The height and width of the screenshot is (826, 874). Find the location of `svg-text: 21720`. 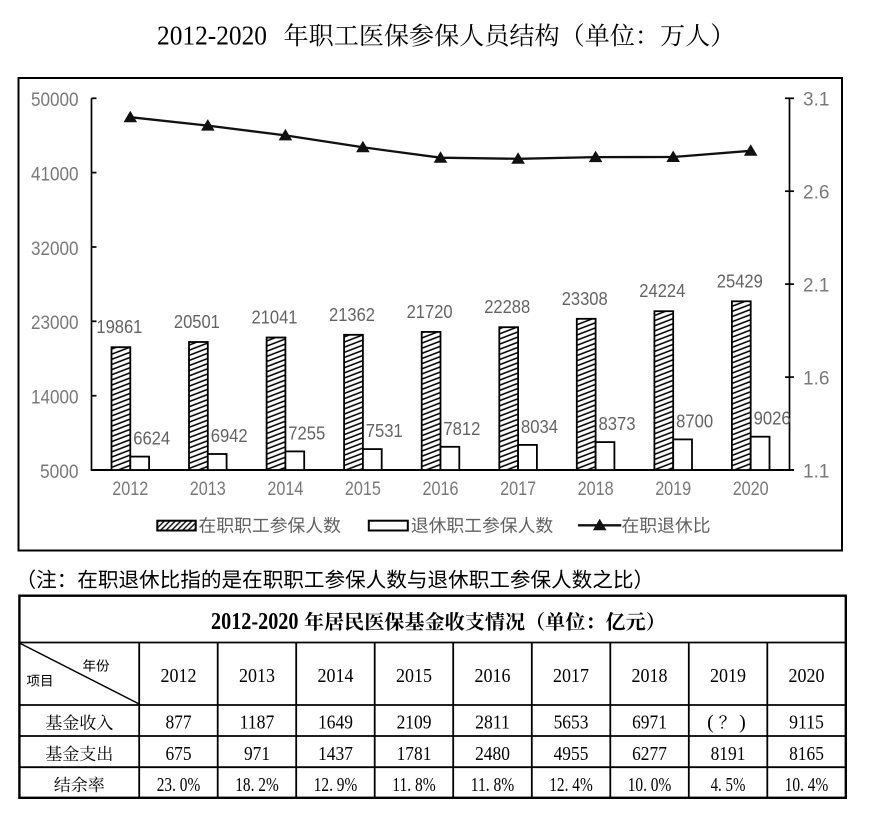

svg-text: 21720 is located at coordinates (430, 312).